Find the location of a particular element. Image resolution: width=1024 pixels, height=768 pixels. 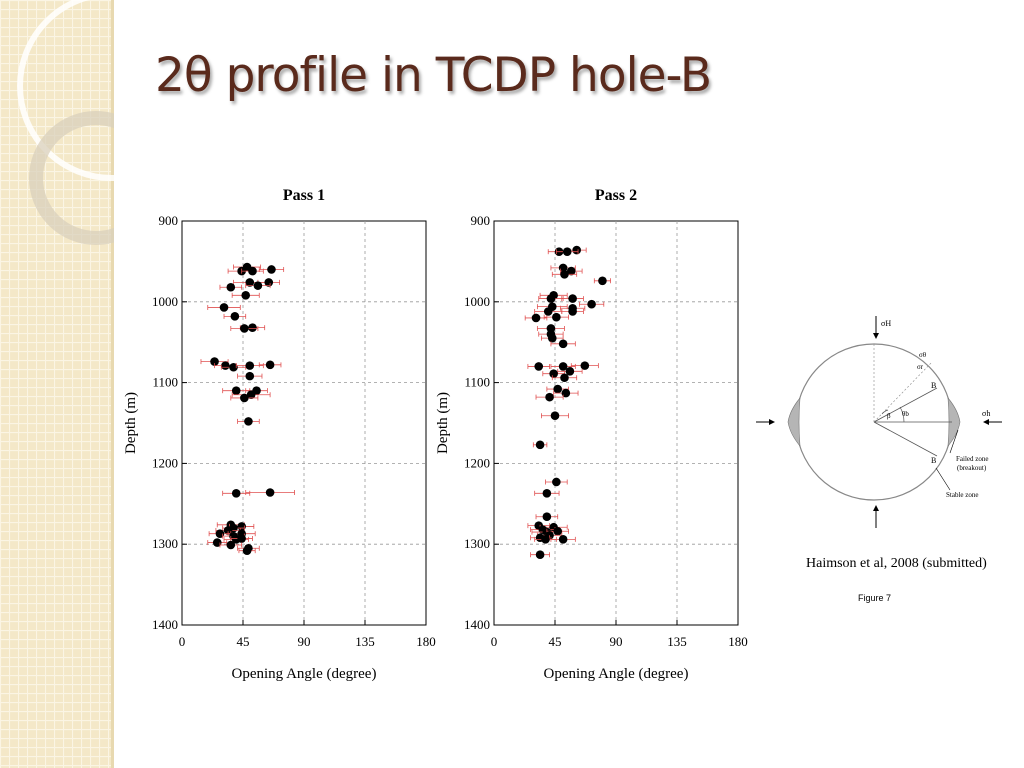

x-tick-label: 180 is located at coordinates (426, 641).